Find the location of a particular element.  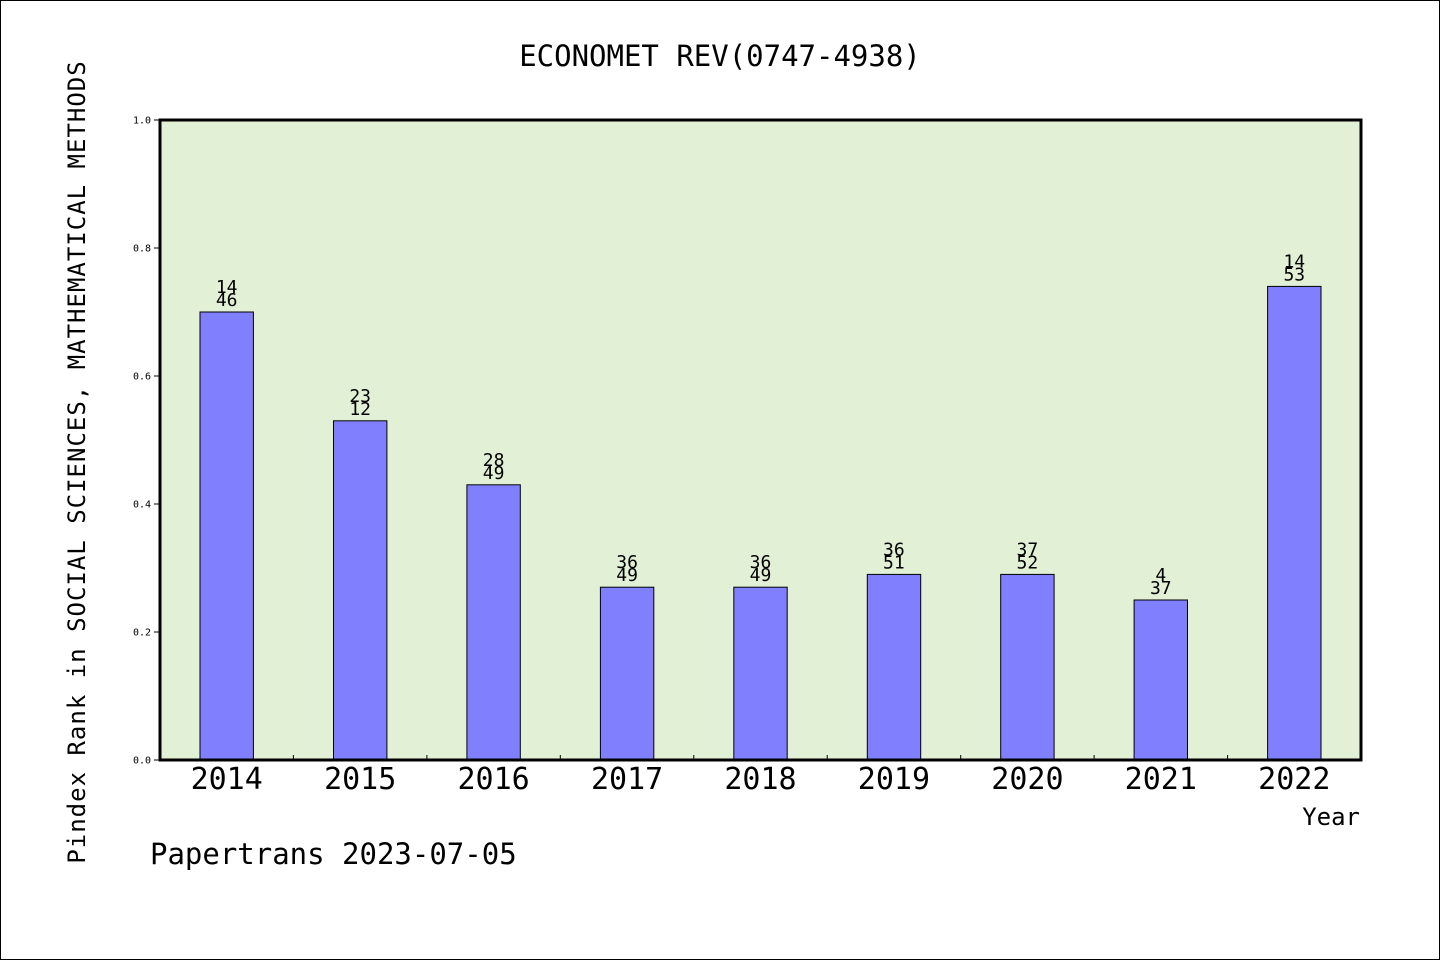

bar-2019 is located at coordinates (894, 667).